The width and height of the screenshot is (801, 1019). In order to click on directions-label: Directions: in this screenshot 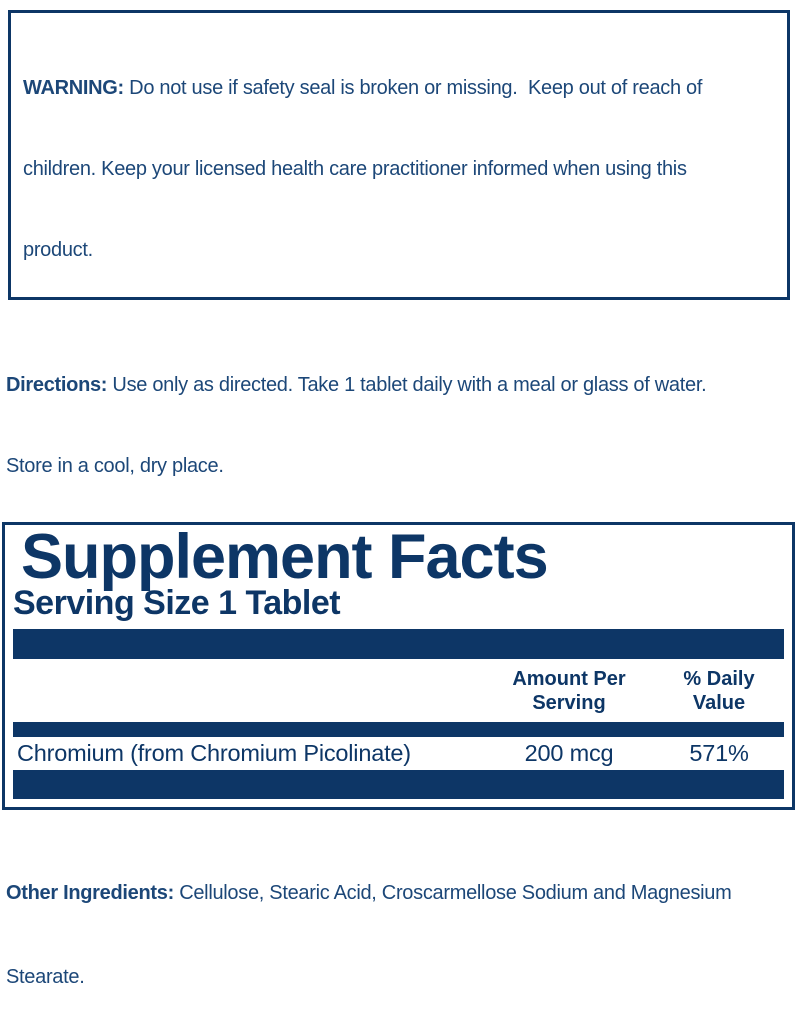, I will do `click(57, 385)`.